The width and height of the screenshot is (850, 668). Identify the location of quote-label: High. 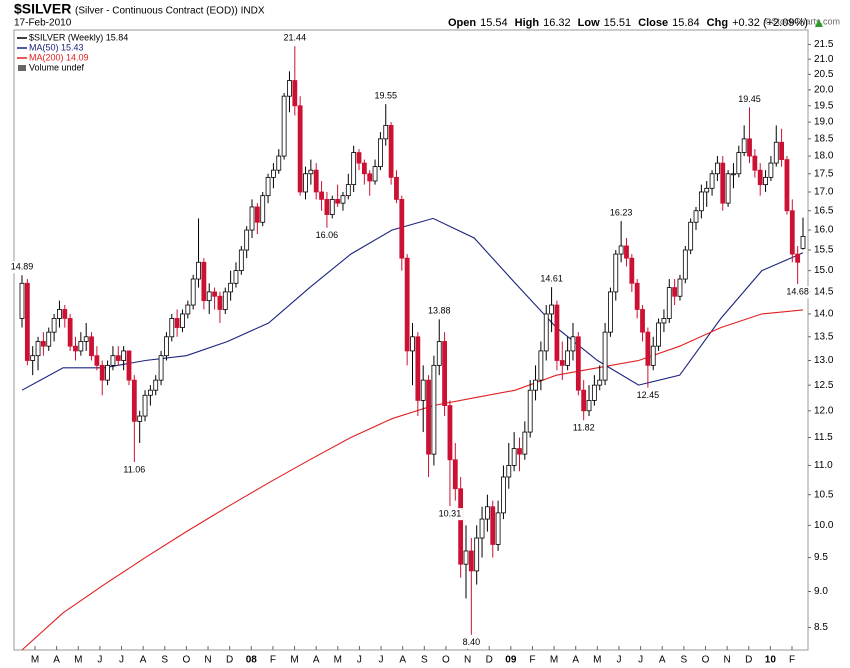
(527, 23).